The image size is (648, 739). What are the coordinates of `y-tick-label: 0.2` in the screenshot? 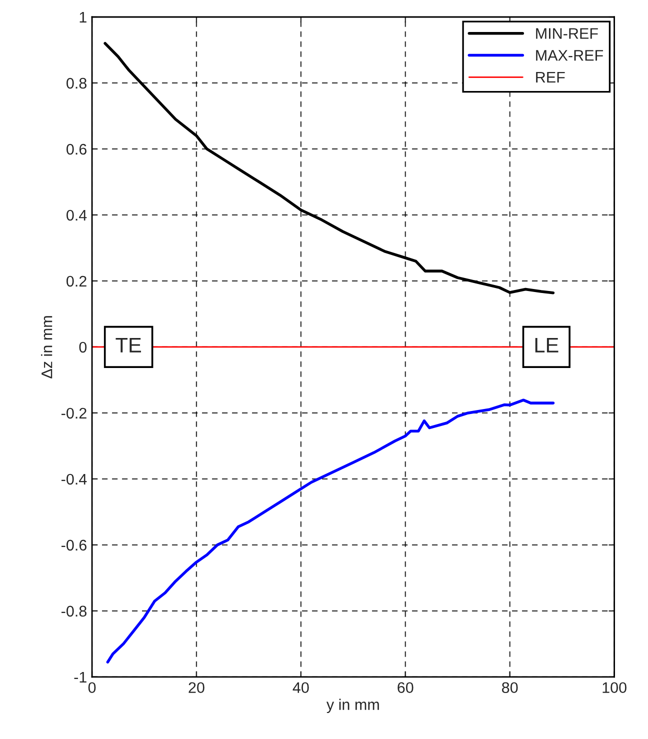 It's located at (76, 281).